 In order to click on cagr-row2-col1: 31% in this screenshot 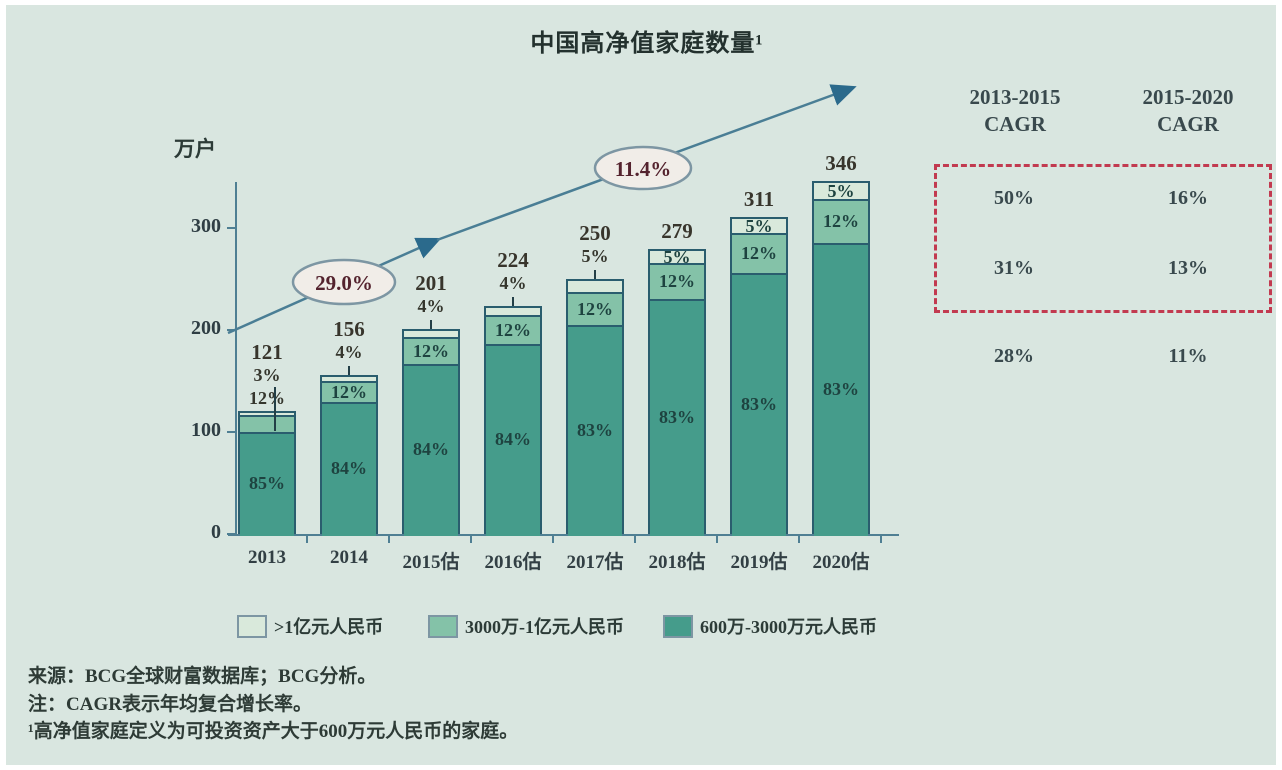, I will do `click(1014, 268)`.